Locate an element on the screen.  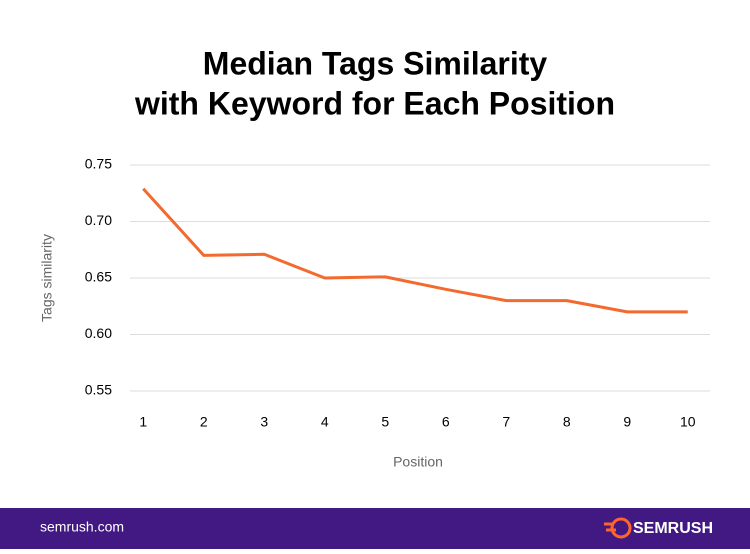
chart-title: with Keyword for Each Position is located at coordinates (374, 103).